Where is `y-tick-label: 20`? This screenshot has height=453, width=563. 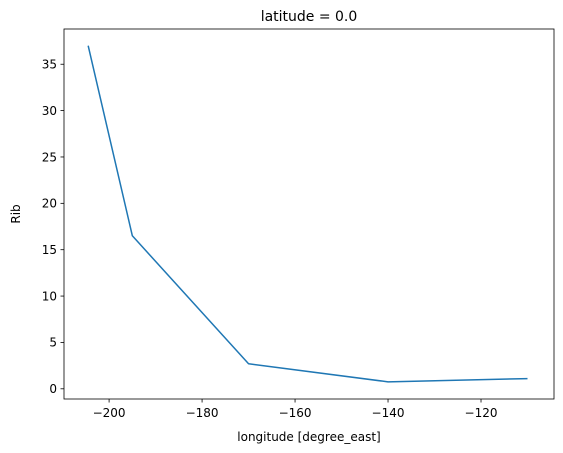 y-tick-label: 20 is located at coordinates (49, 204).